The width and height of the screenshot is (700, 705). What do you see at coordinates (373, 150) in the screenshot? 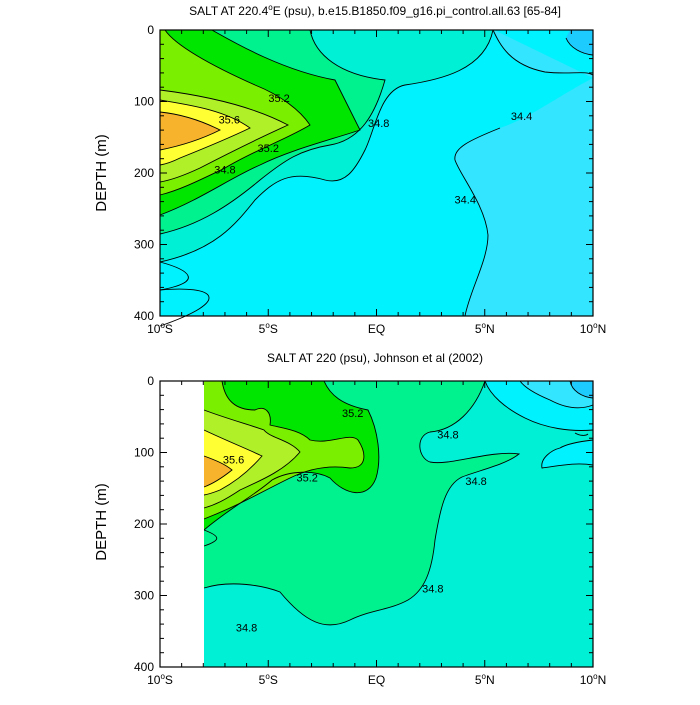
I see `contour-labels: 35.2 35.6 35.2 34.8 34.8 34.4 34.4` at bounding box center [373, 150].